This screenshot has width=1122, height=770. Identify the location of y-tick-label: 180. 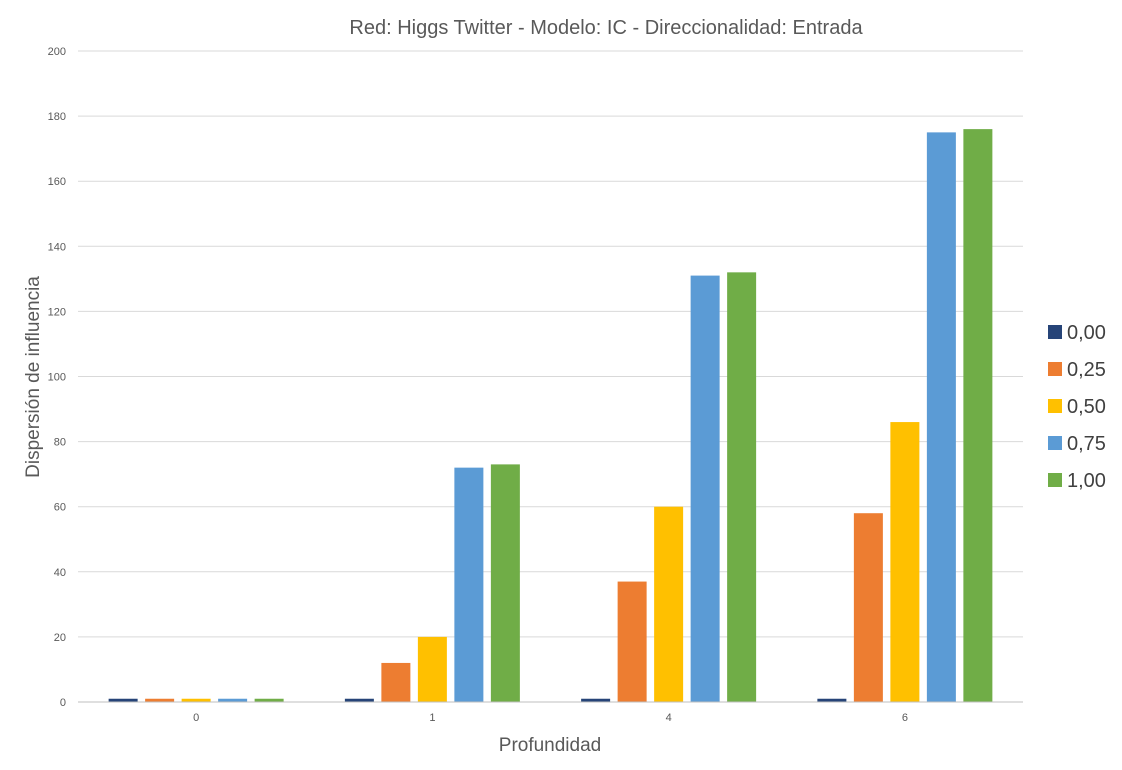
(57, 117).